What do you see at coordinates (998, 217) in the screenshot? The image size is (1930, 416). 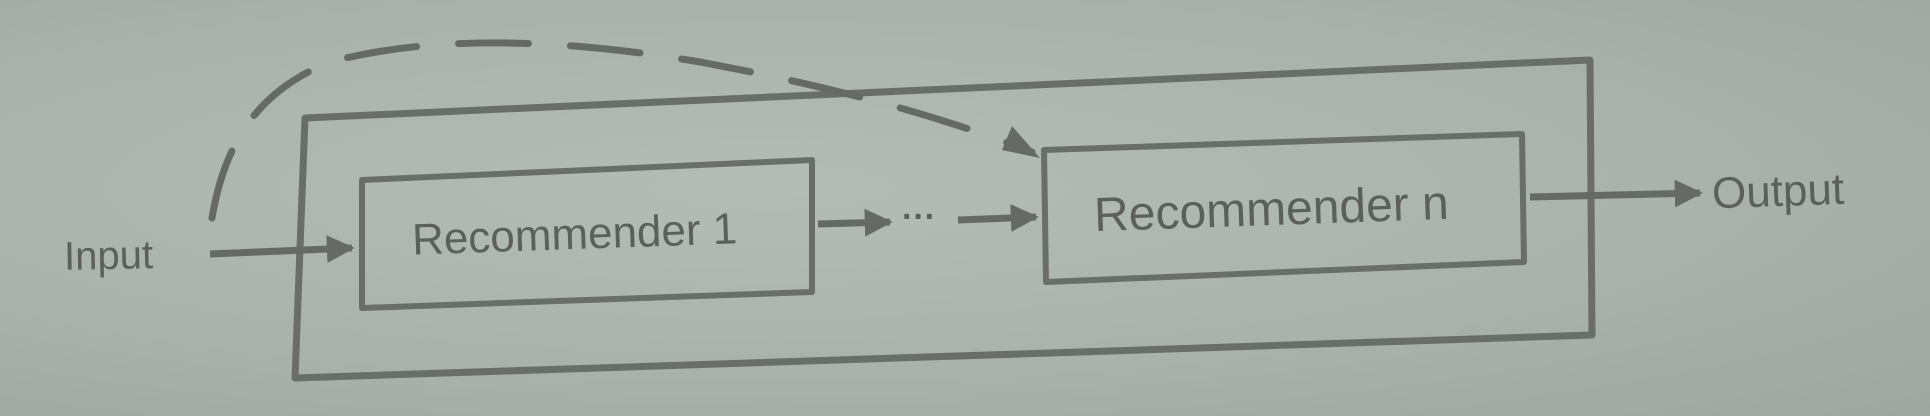 I see `ellipsis-to-recn-arrow` at bounding box center [998, 217].